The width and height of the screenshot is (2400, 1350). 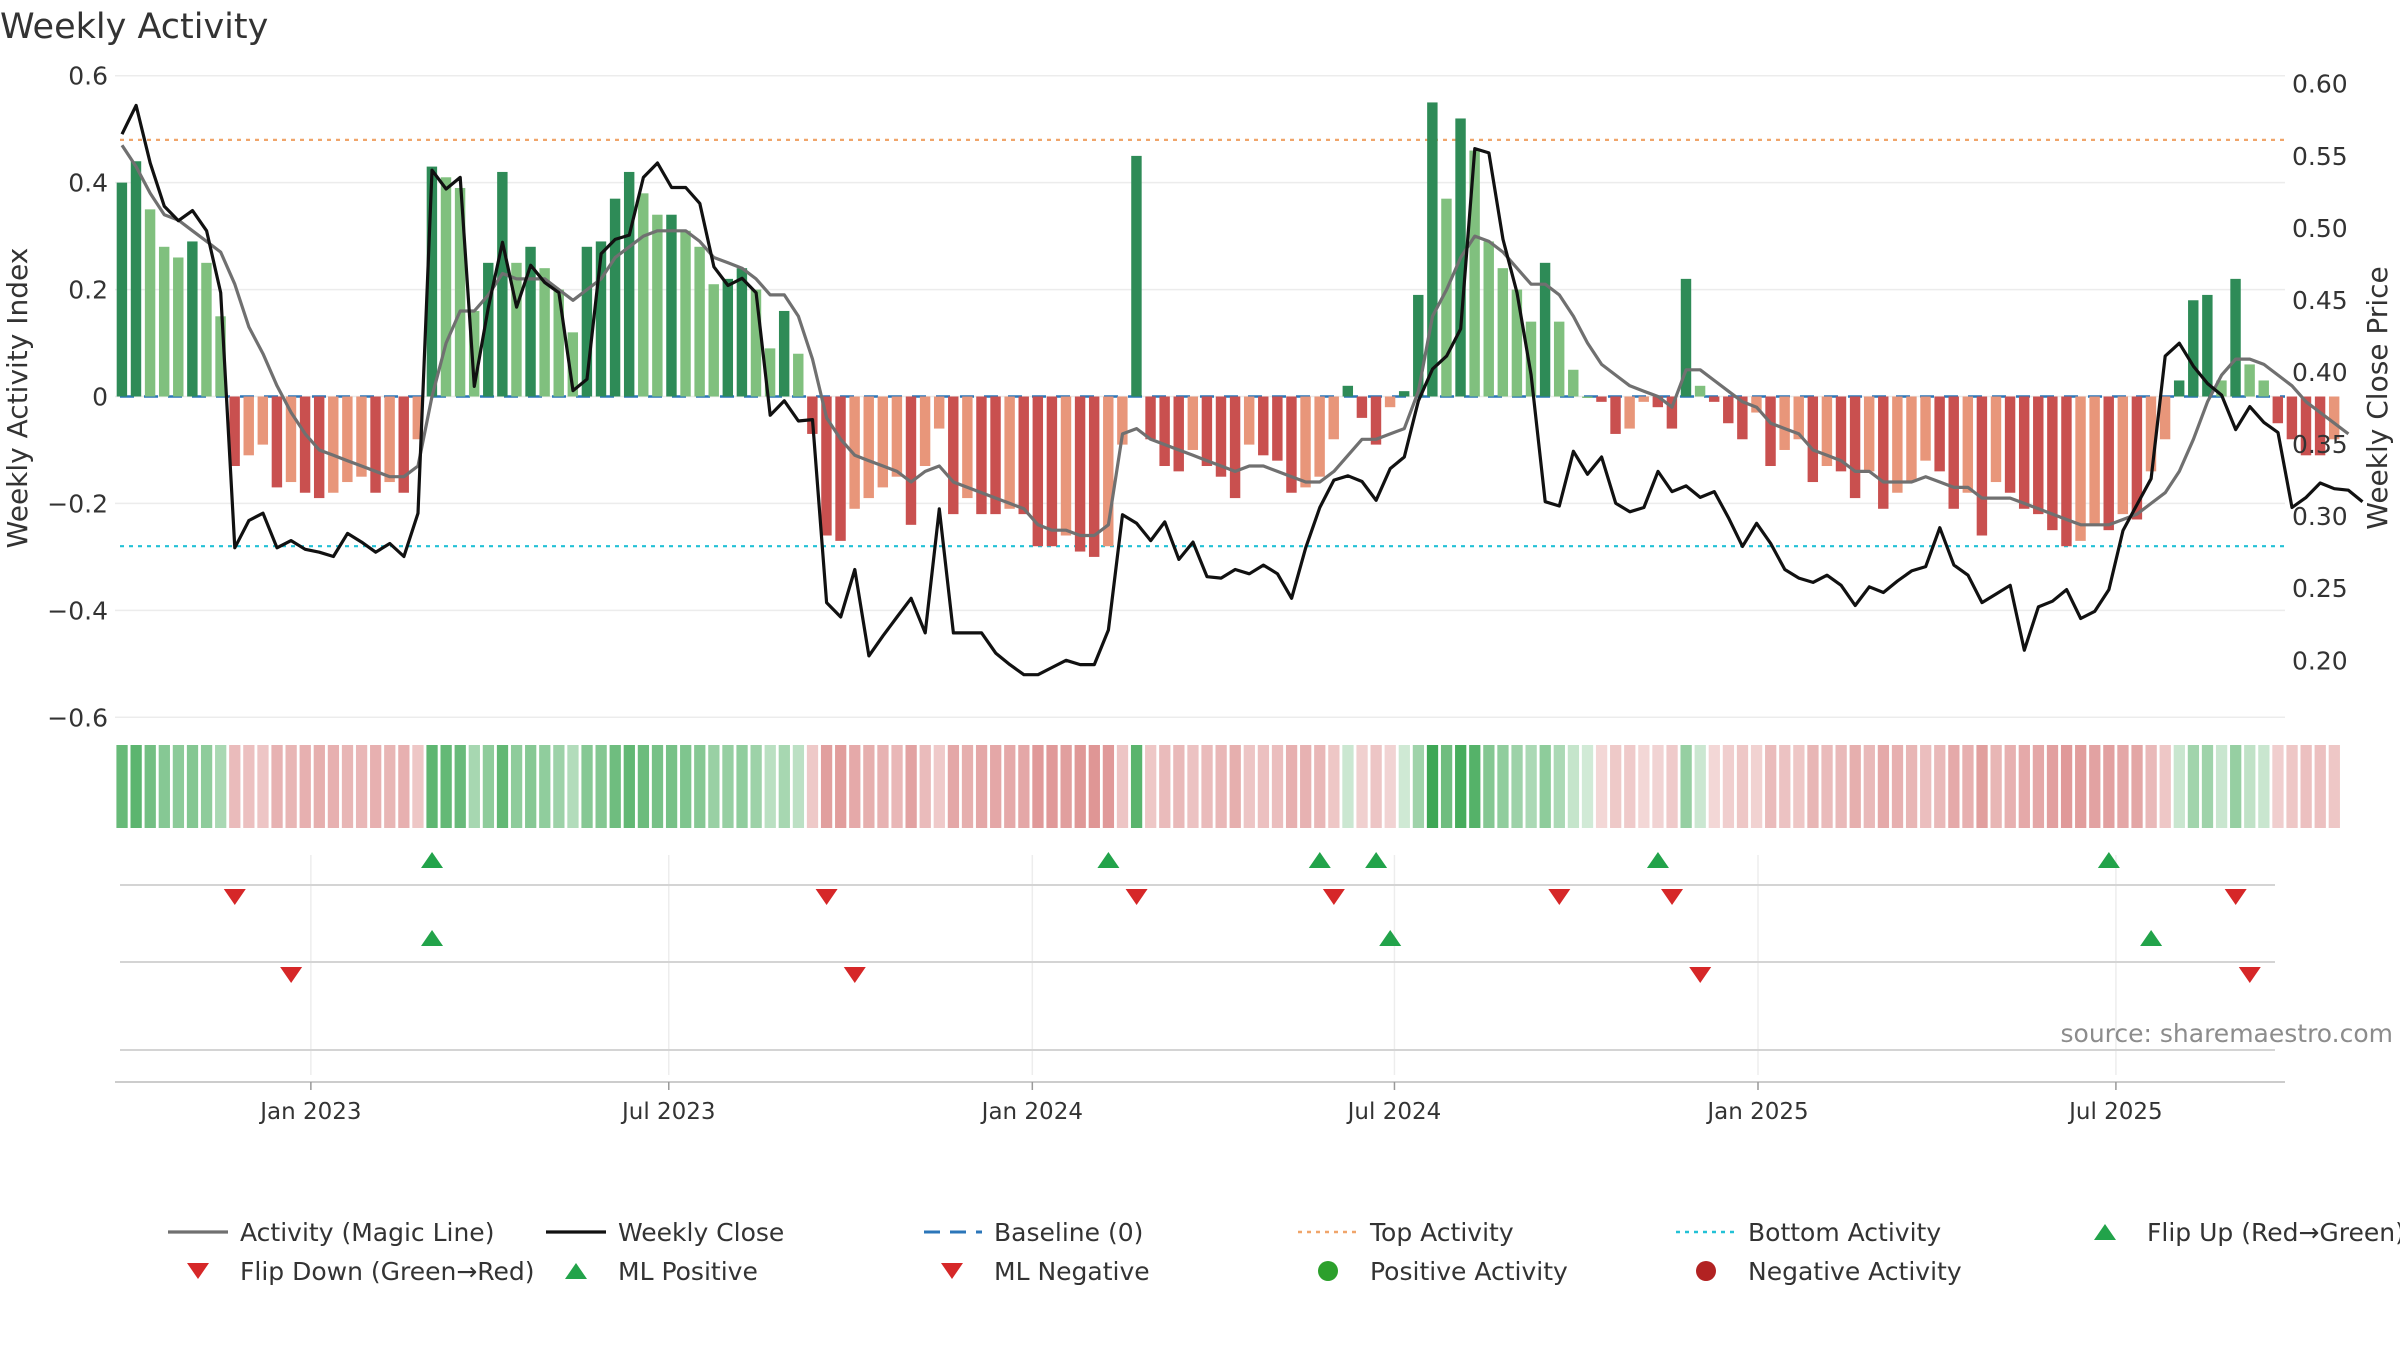 What do you see at coordinates (2377, 397) in the screenshot?
I see `right-axis-label: Weekly Close Price` at bounding box center [2377, 397].